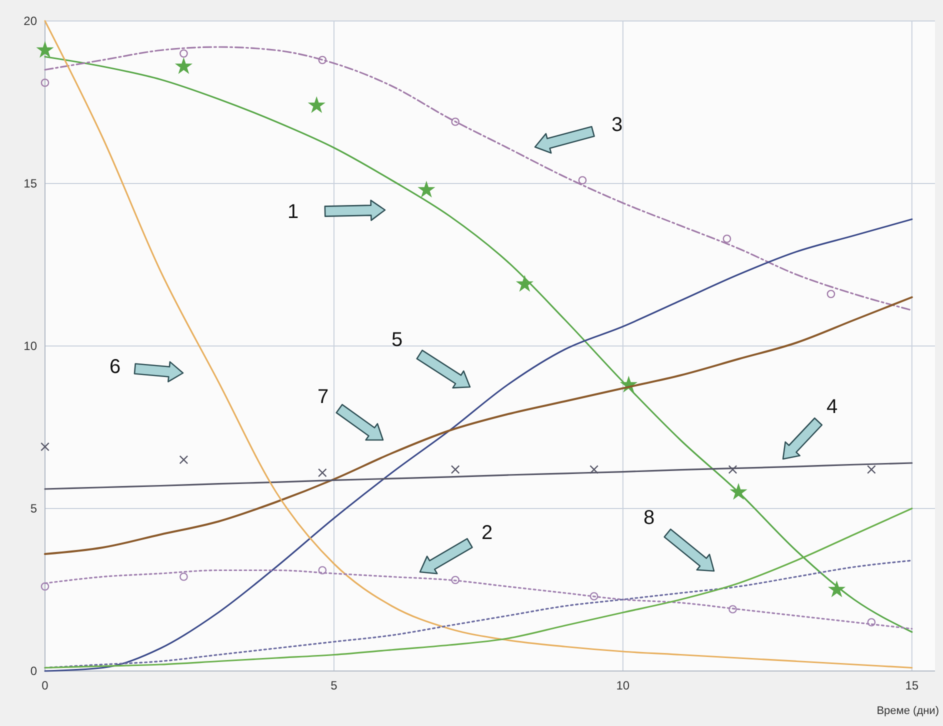 The image size is (943, 726). What do you see at coordinates (912, 685) in the screenshot?
I see `x-tick-label: 15` at bounding box center [912, 685].